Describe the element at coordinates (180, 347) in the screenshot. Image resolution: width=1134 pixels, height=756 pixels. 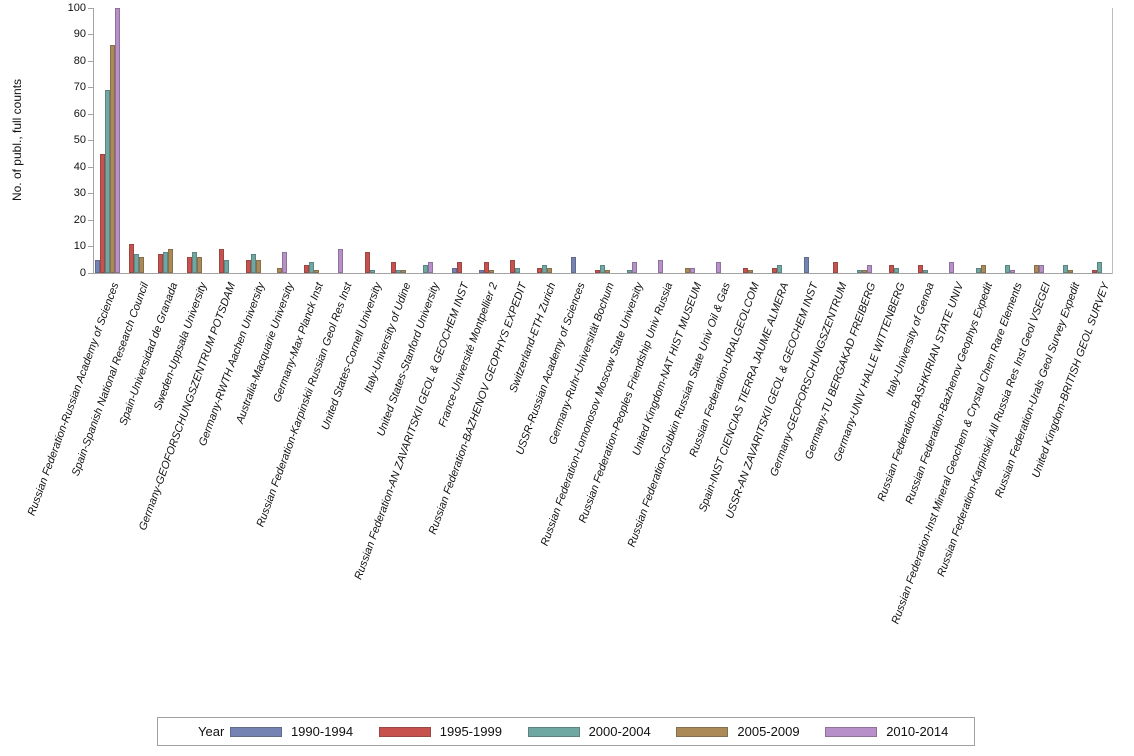
I see `category-label: Sweden-Uppsala University` at that location.